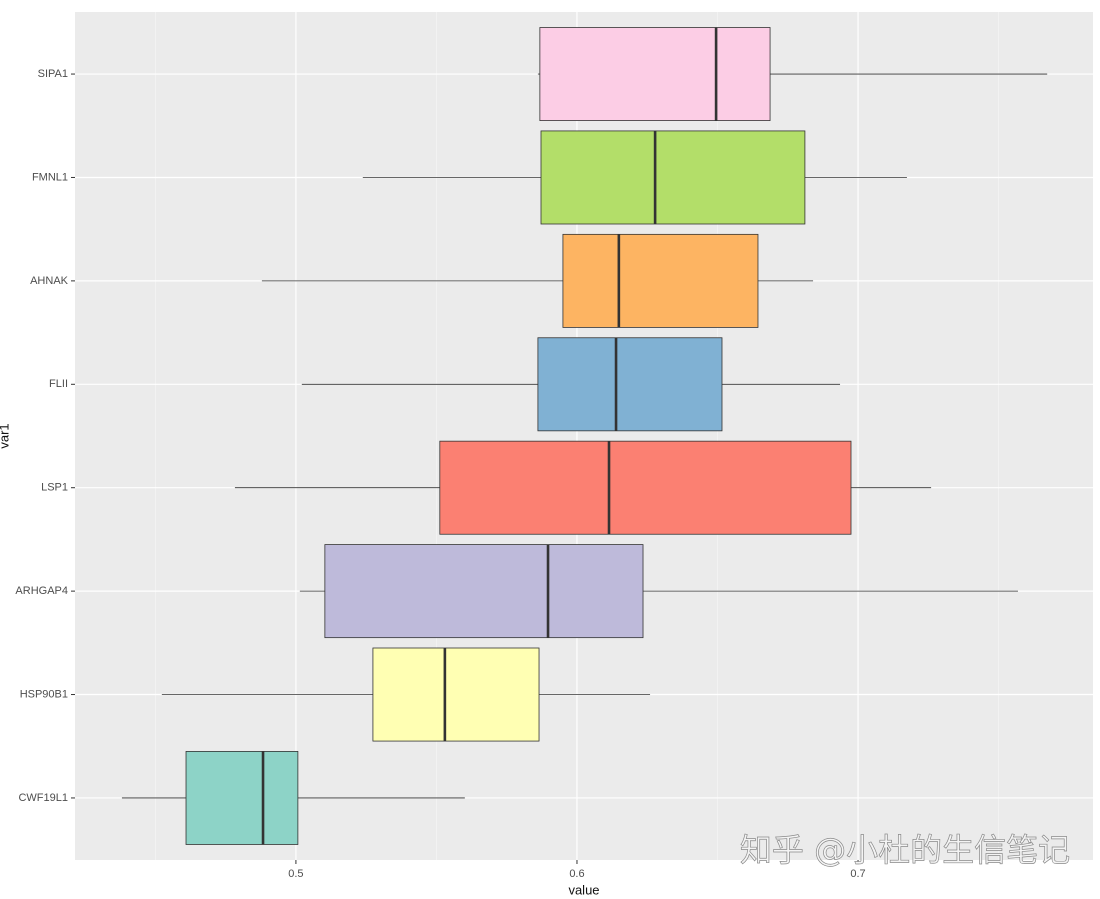 The width and height of the screenshot is (1100, 899). What do you see at coordinates (43, 798) in the screenshot?
I see `y-tick-label: CWF19L1` at bounding box center [43, 798].